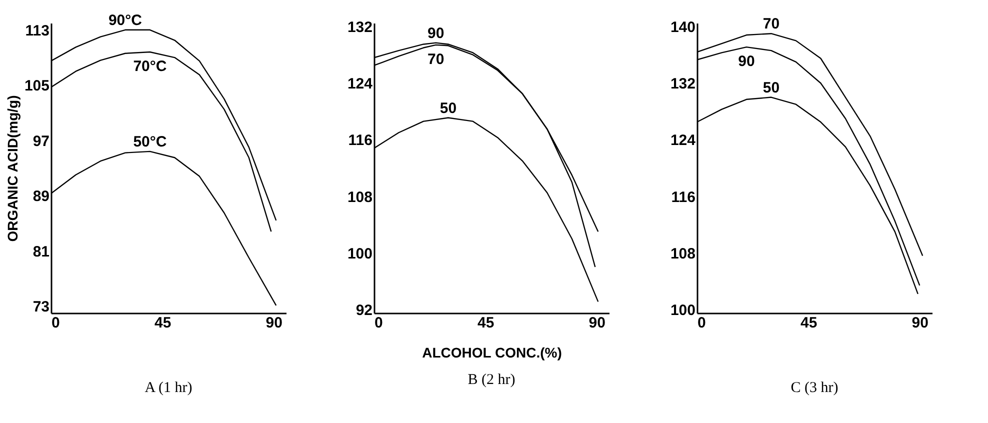 This screenshot has height=423, width=988. Describe the element at coordinates (168, 388) in the screenshot. I see `text: A (1 hr)` at that location.